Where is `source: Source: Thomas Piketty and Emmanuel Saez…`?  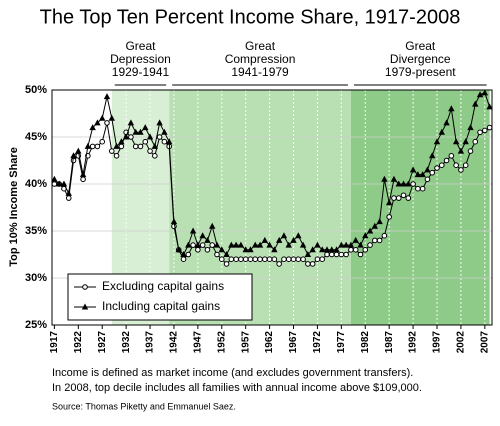
source: Source: Thomas Piketty and Emmanuel Saez… is located at coordinates (144, 406).